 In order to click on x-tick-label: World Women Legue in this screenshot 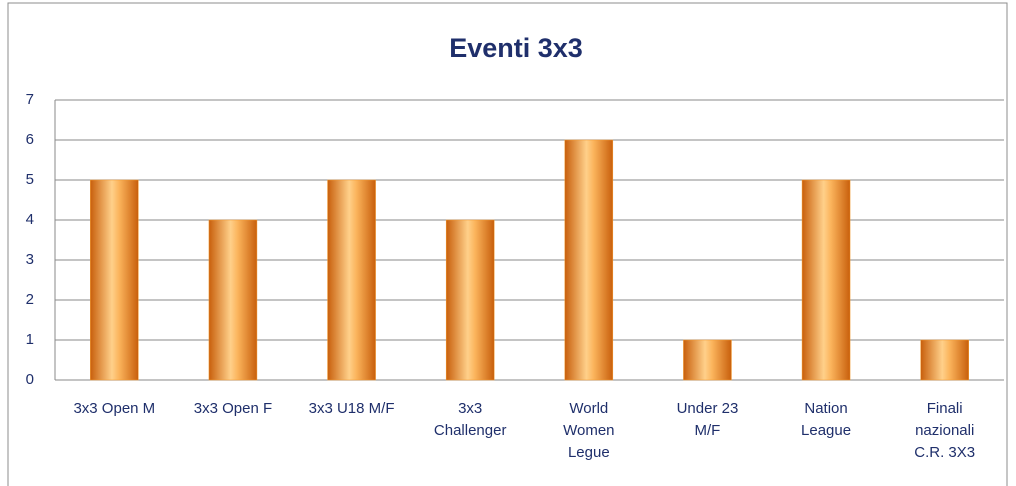, I will do `click(589, 430)`.